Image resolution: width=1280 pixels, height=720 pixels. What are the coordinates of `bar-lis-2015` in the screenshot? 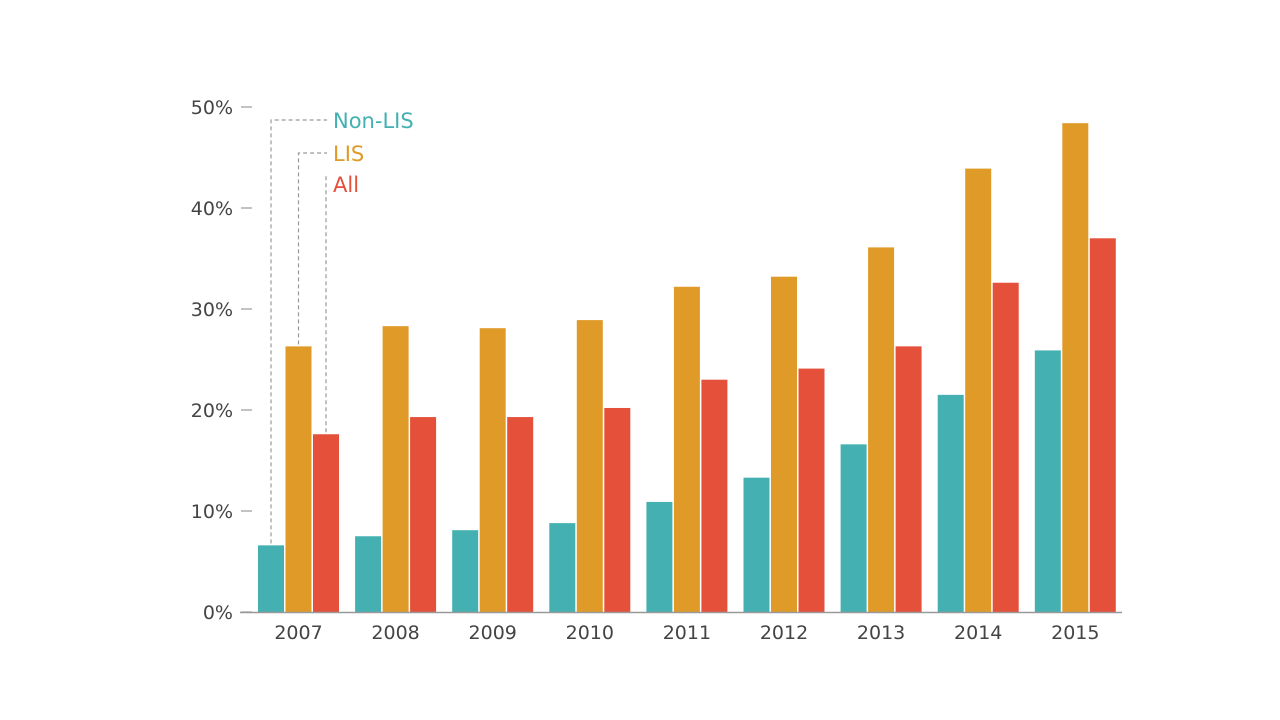 It's located at (1075, 367).